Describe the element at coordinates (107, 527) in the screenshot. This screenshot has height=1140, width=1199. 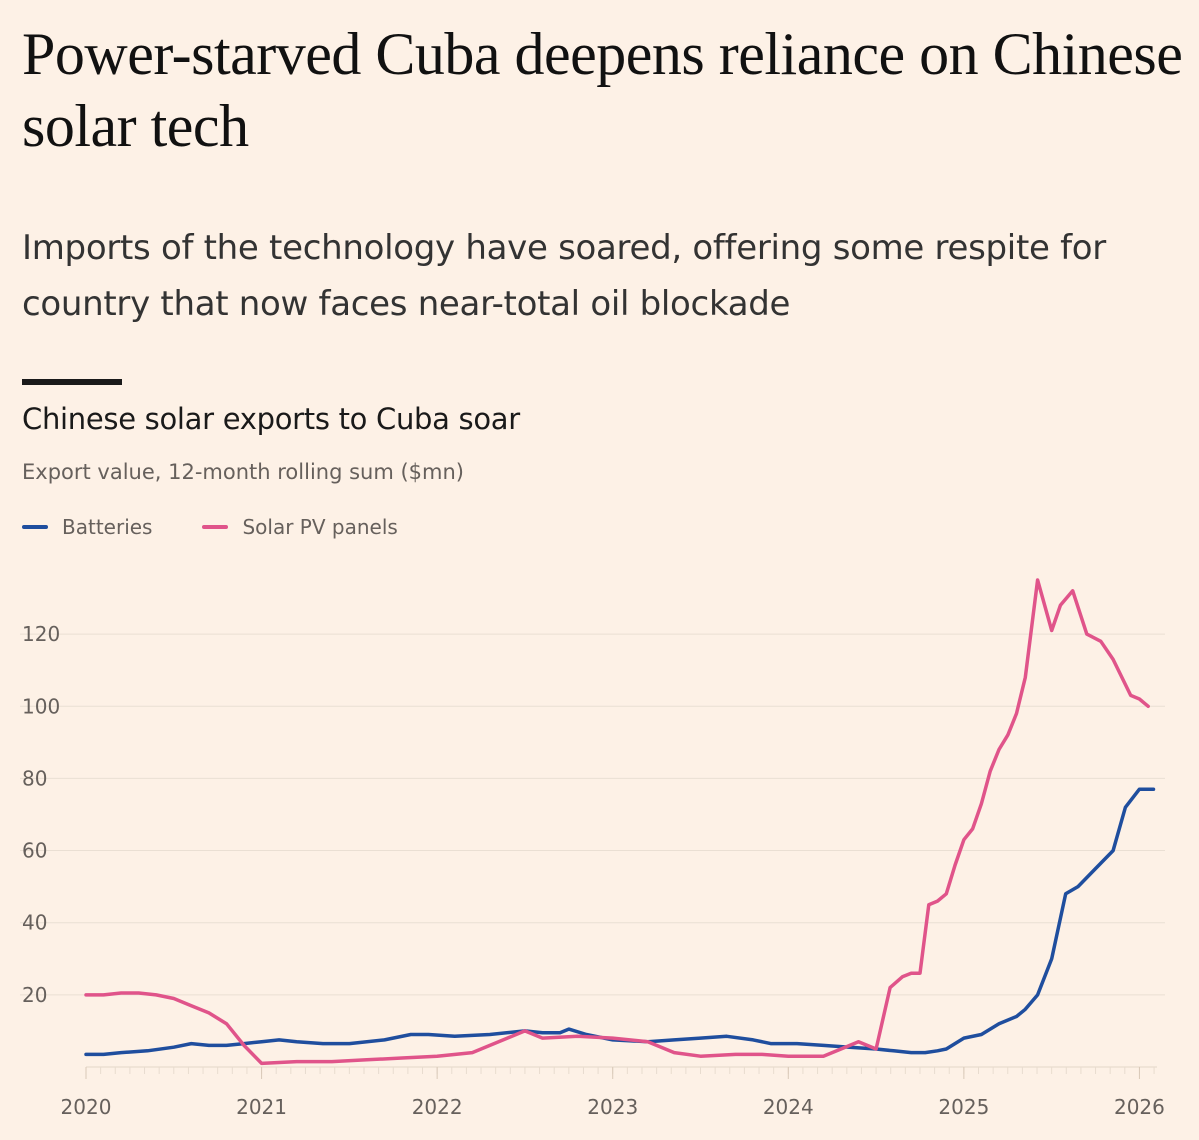
I see `legend-label-batteries: Batteries` at that location.